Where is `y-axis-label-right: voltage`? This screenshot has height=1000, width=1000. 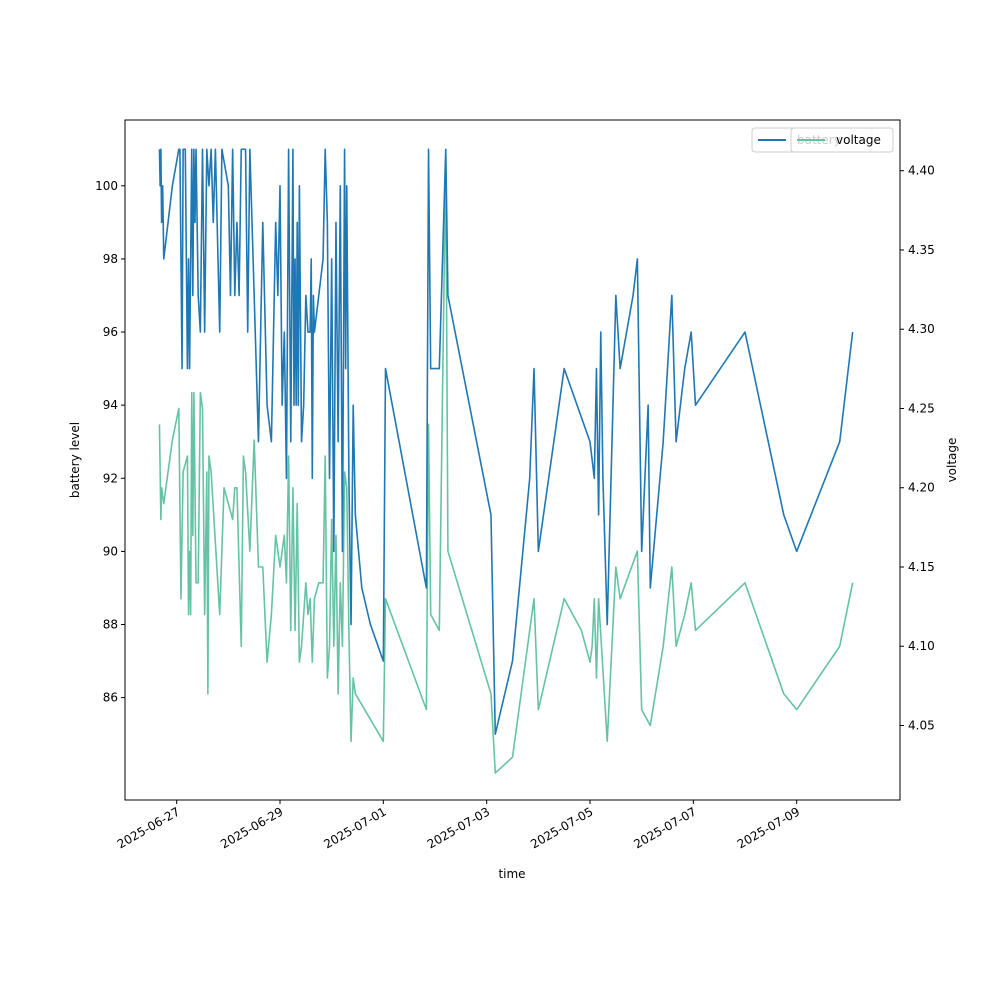
y-axis-label-right: voltage is located at coordinates (952, 460).